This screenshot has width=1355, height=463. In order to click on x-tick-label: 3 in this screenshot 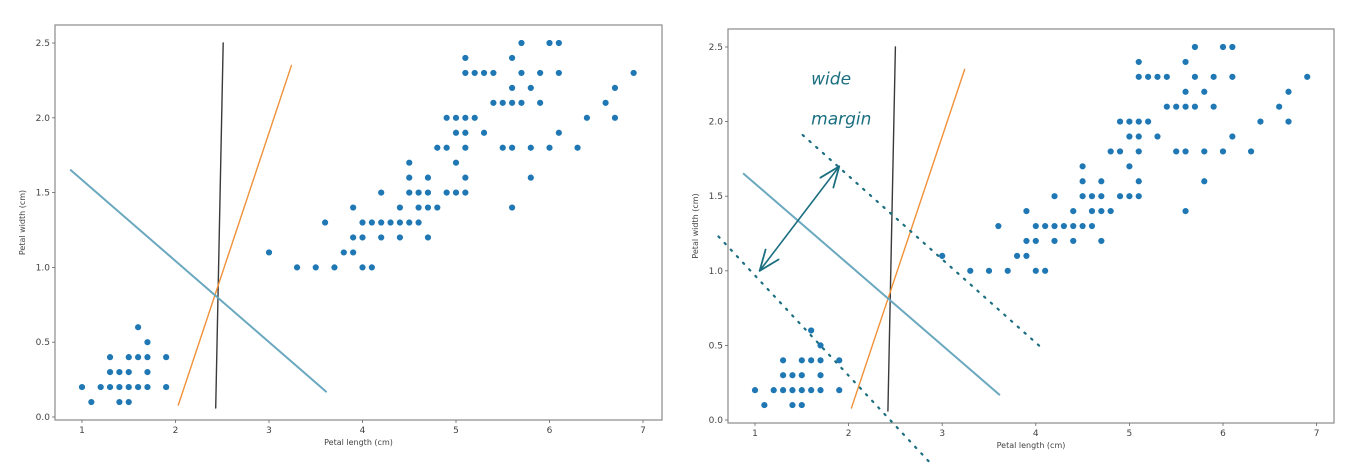, I will do `click(942, 434)`.